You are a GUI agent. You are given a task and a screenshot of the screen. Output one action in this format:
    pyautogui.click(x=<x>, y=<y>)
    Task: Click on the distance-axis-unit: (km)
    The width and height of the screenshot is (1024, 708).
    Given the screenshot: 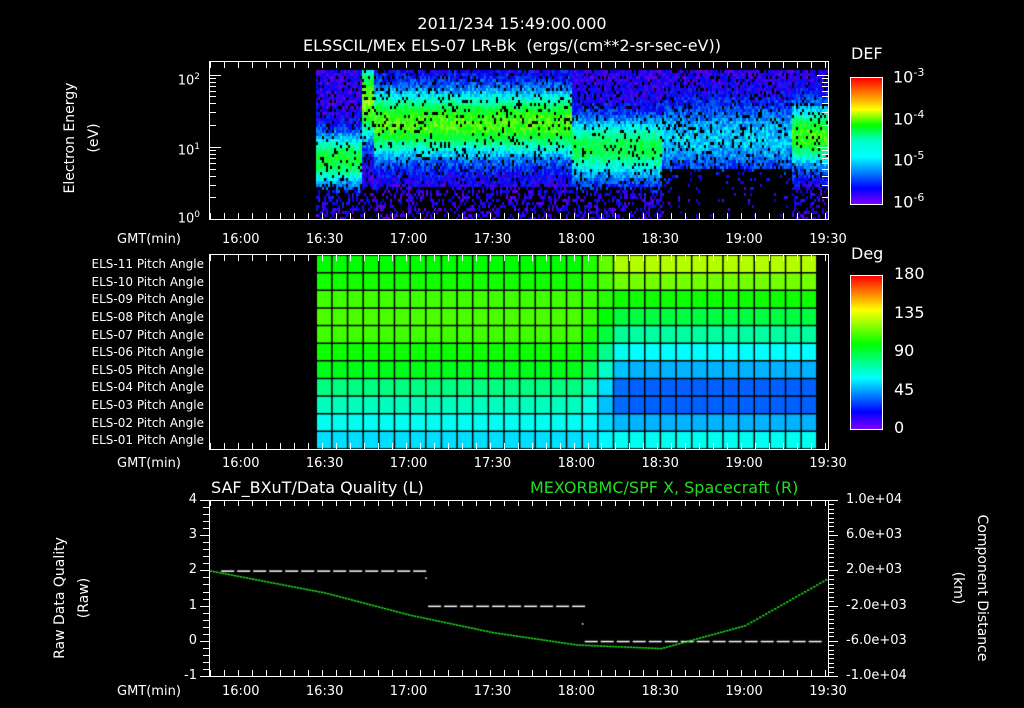 What is the action you would take?
    pyautogui.click(x=958, y=588)
    